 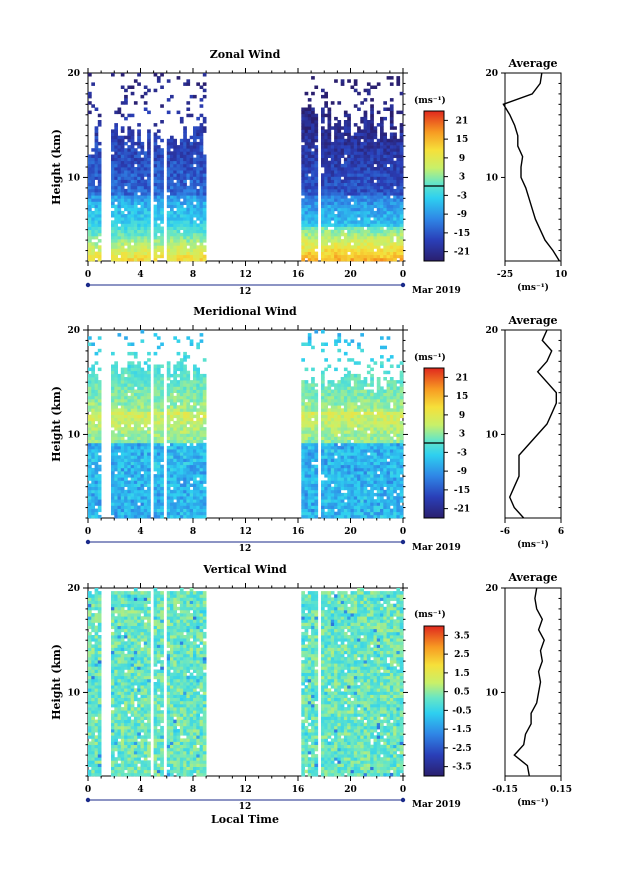 I want to click on x-tick-label: 8, so click(x=193, y=275).